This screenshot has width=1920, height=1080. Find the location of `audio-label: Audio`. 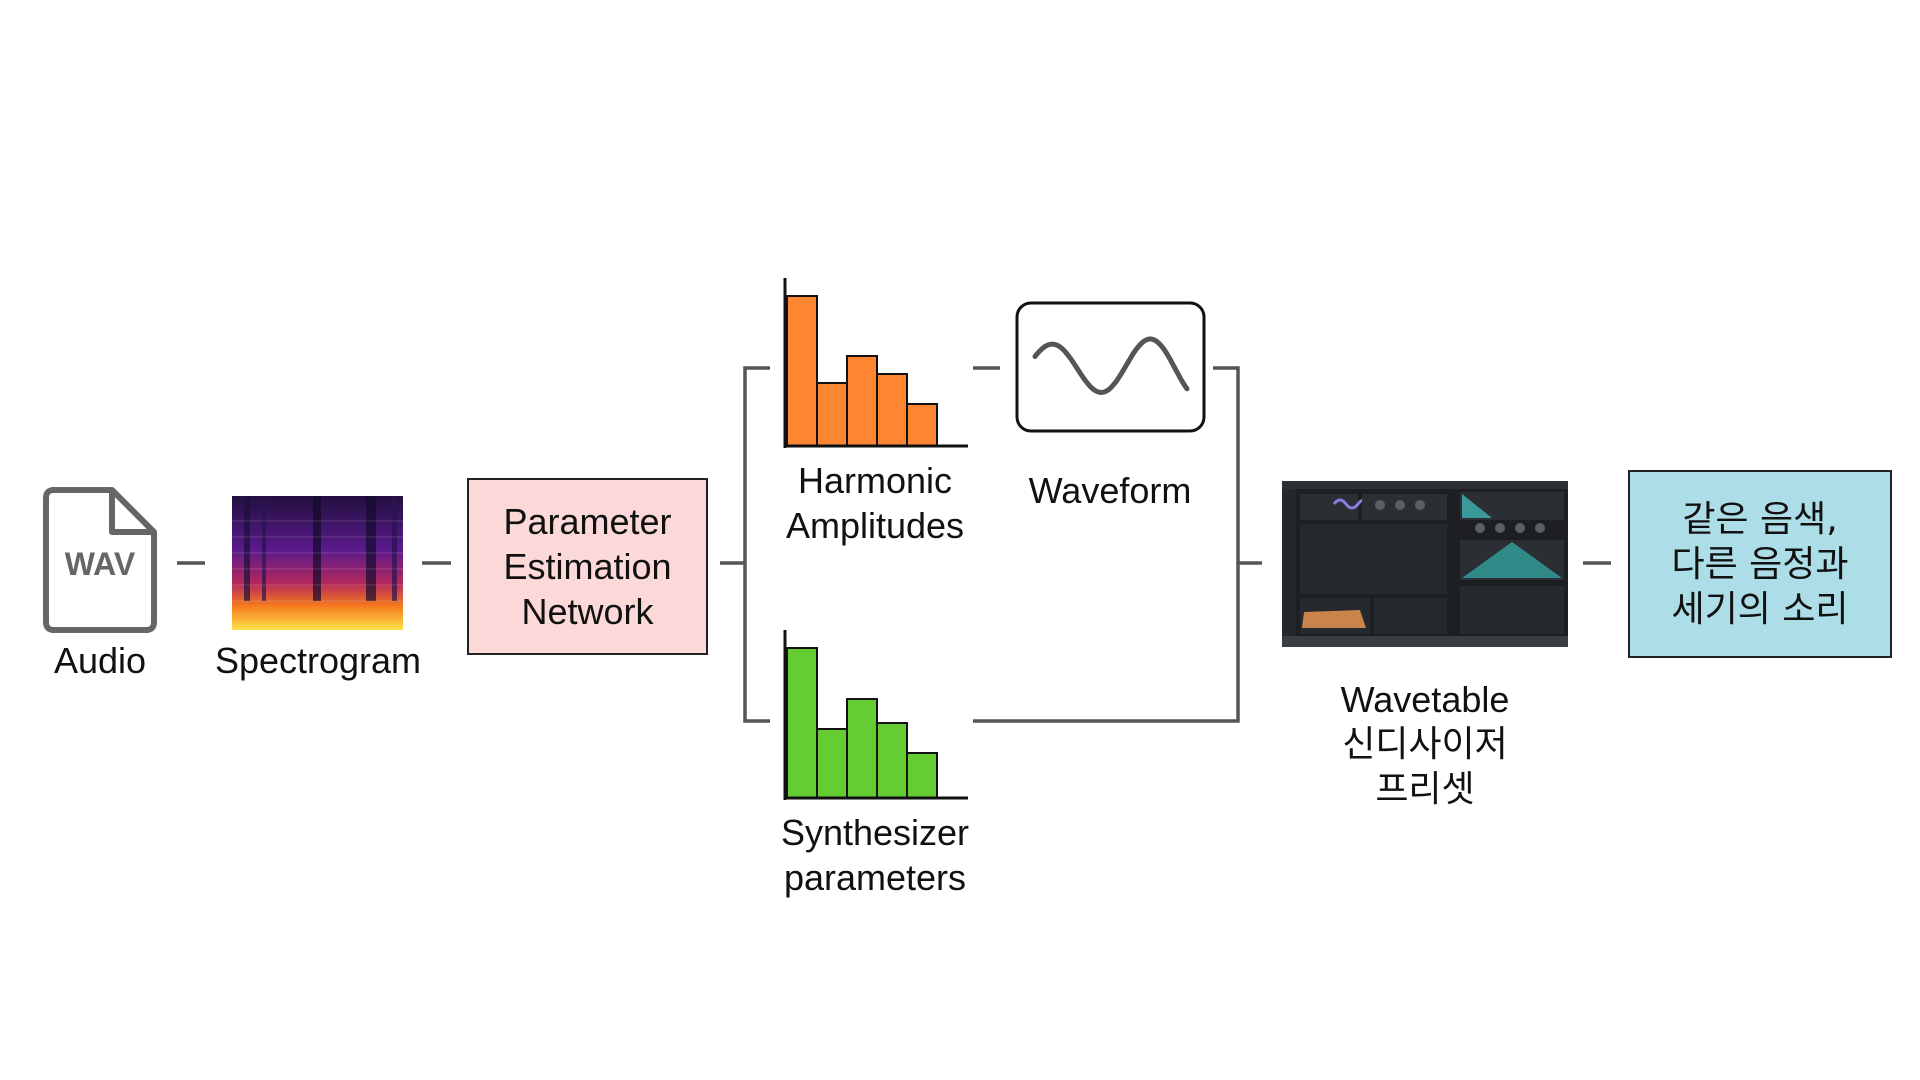

audio-label: Audio is located at coordinates (100, 660).